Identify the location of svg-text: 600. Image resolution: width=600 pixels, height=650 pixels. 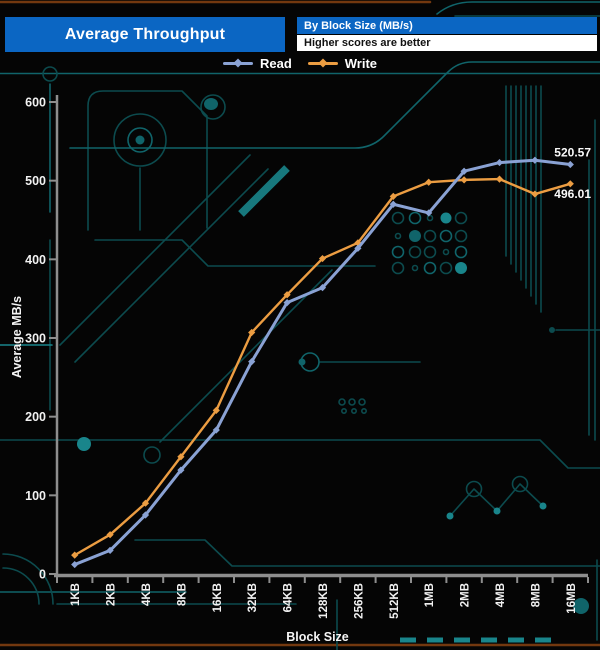
(35, 103).